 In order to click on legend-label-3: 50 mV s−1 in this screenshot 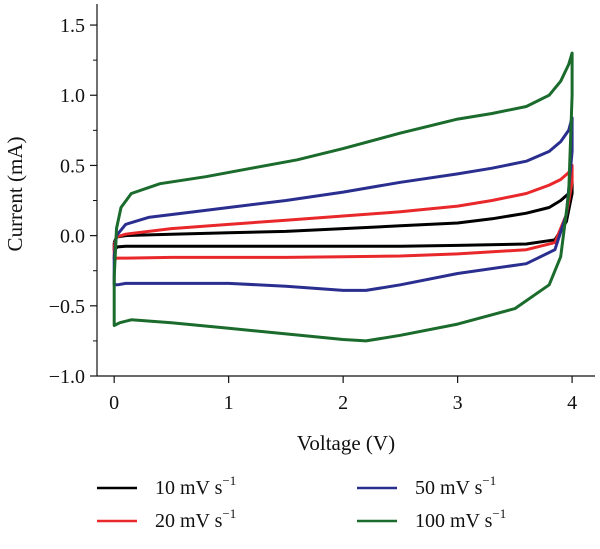, I will do `click(455, 486)`.